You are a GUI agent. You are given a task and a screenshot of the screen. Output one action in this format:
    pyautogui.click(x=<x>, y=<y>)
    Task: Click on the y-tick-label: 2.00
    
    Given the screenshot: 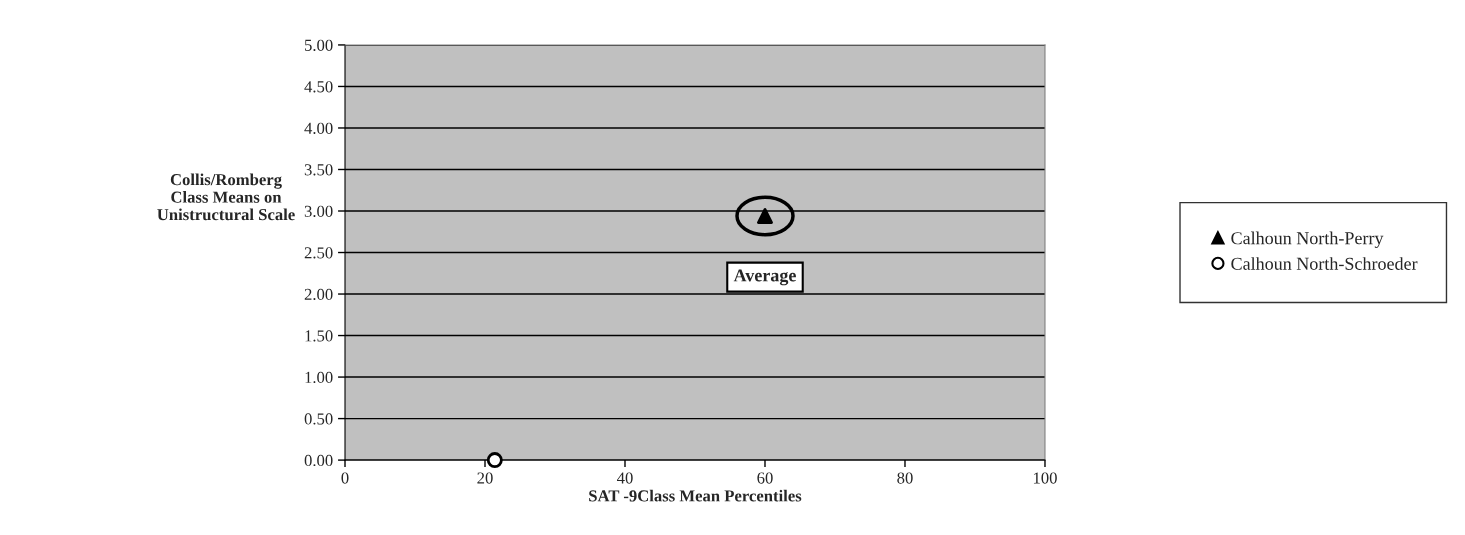 What is the action you would take?
    pyautogui.click(x=318, y=294)
    